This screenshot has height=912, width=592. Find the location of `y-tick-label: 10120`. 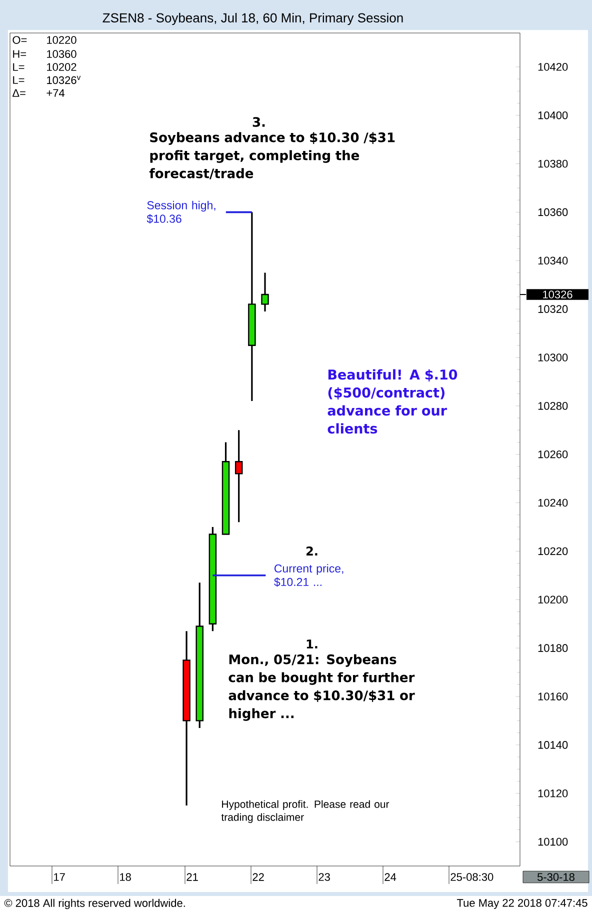

y-tick-label: 10120 is located at coordinates (553, 793).